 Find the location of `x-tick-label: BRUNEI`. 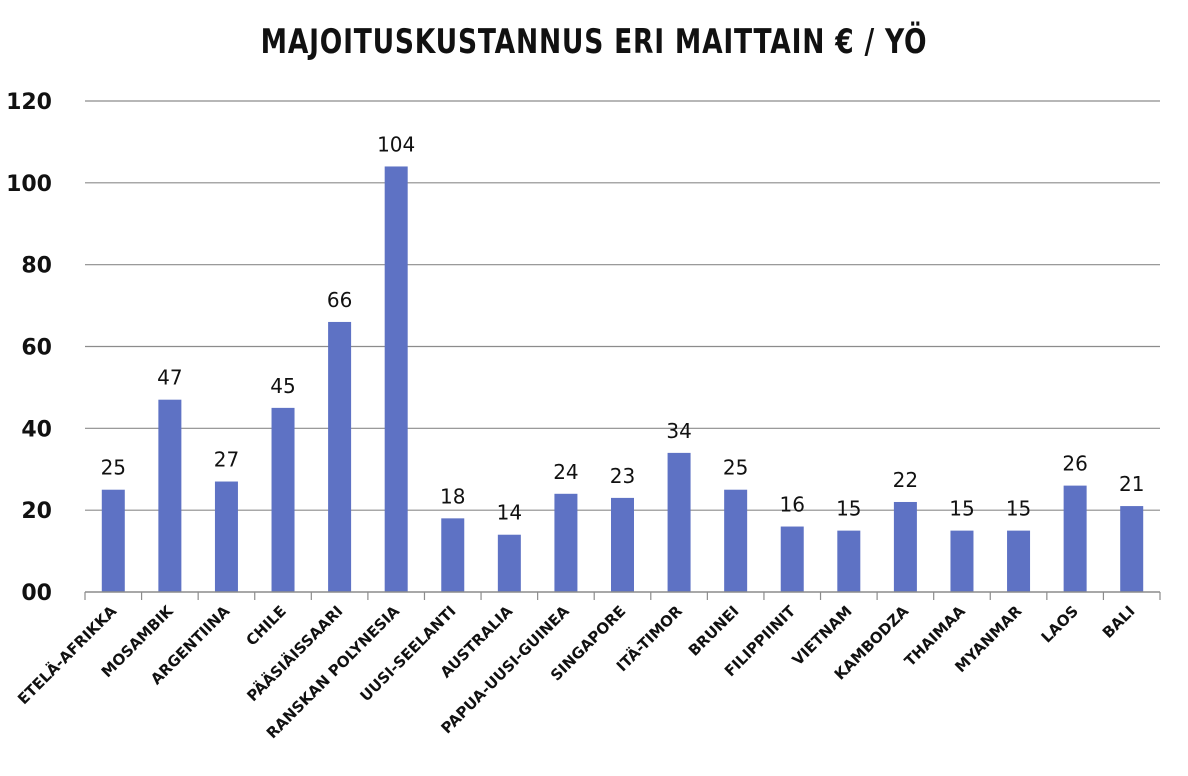

x-tick-label: BRUNEI is located at coordinates (714, 631).